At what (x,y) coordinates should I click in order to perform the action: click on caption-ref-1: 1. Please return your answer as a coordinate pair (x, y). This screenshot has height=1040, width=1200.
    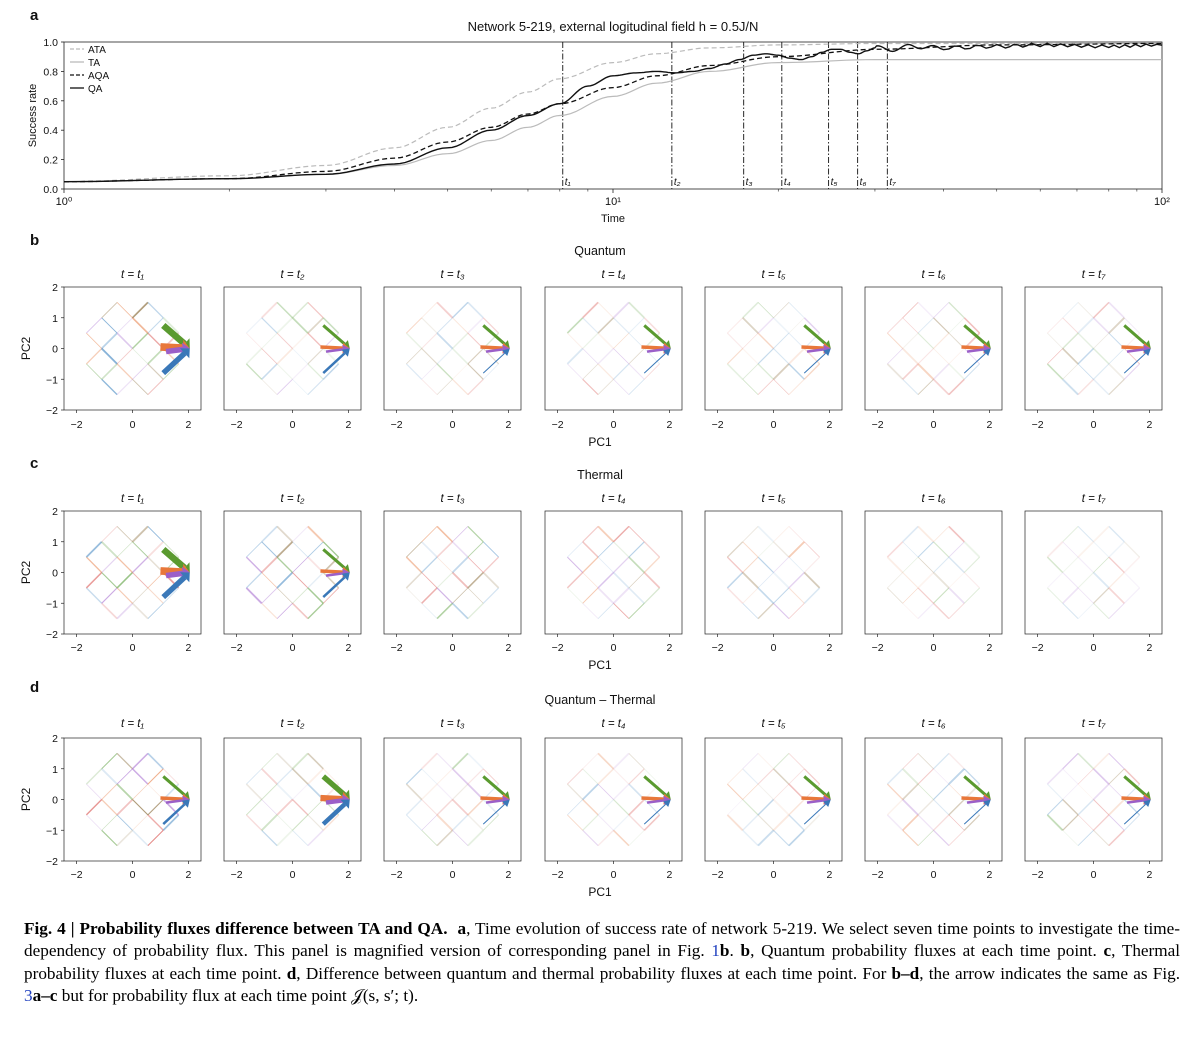
    Looking at the image, I should click on (715, 951).